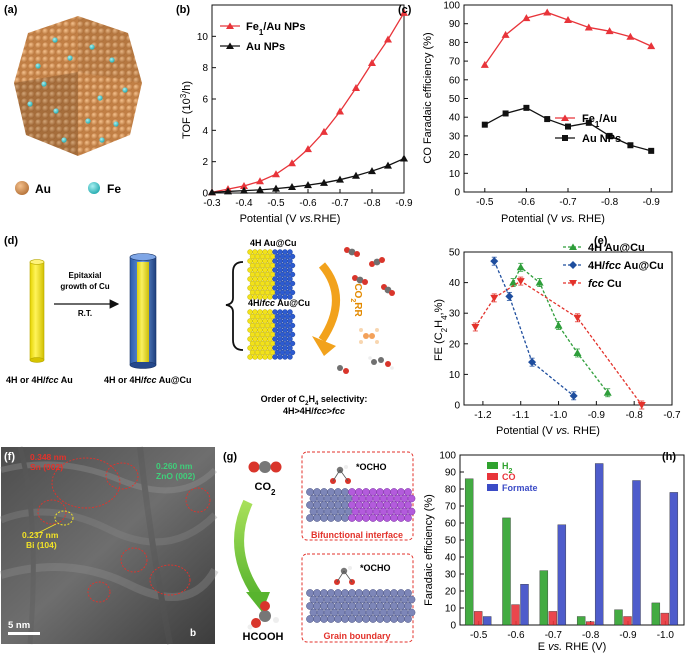 Image resolution: width=685 pixels, height=654 pixels. I want to click on chart-c-ytick-label: 10, so click(455, 174).